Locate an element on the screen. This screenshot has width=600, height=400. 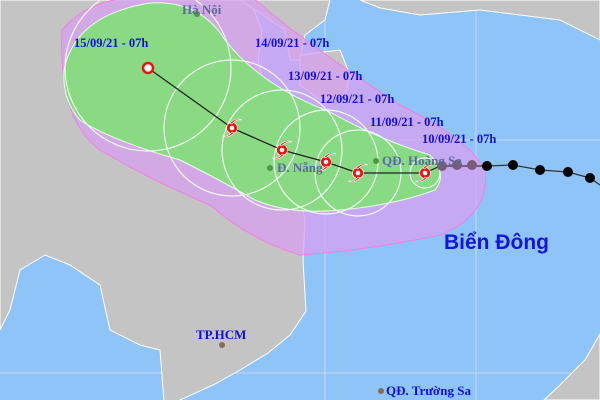
forecast-label-15: 15/09/21 - 07h is located at coordinates (111, 43).